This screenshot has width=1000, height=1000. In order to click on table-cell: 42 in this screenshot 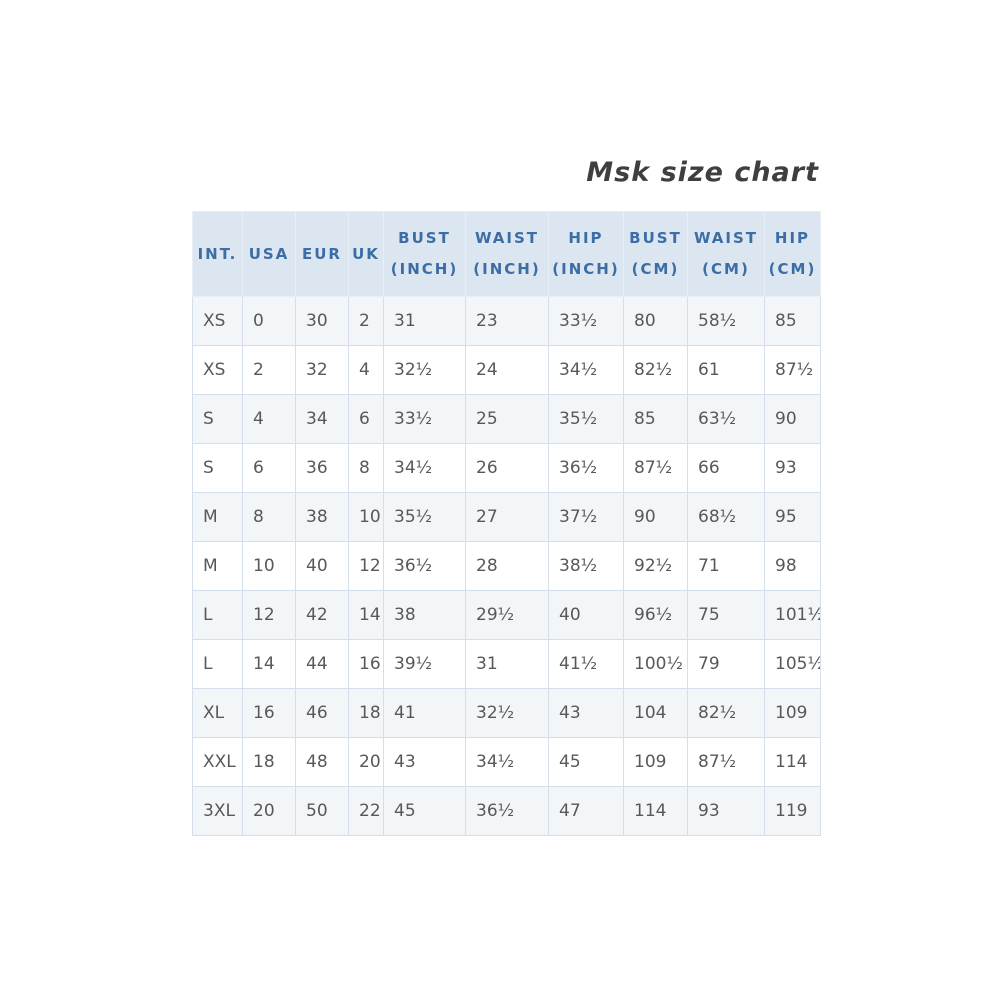, I will do `click(322, 615)`.